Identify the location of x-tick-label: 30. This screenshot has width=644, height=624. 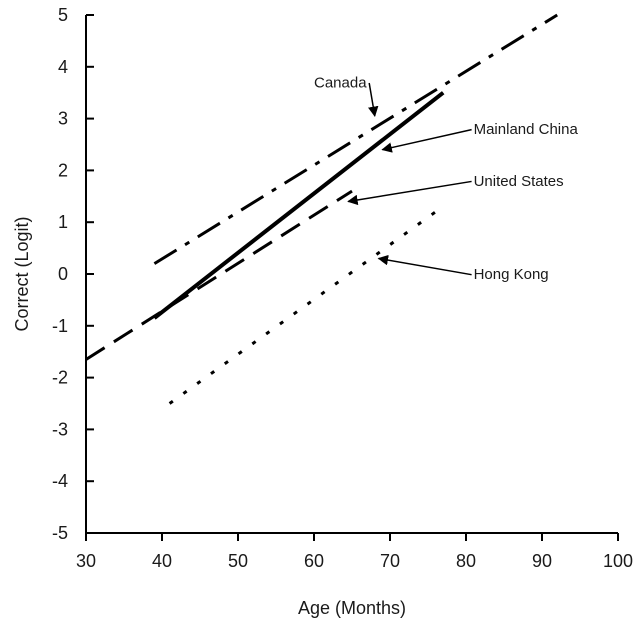
(86, 561).